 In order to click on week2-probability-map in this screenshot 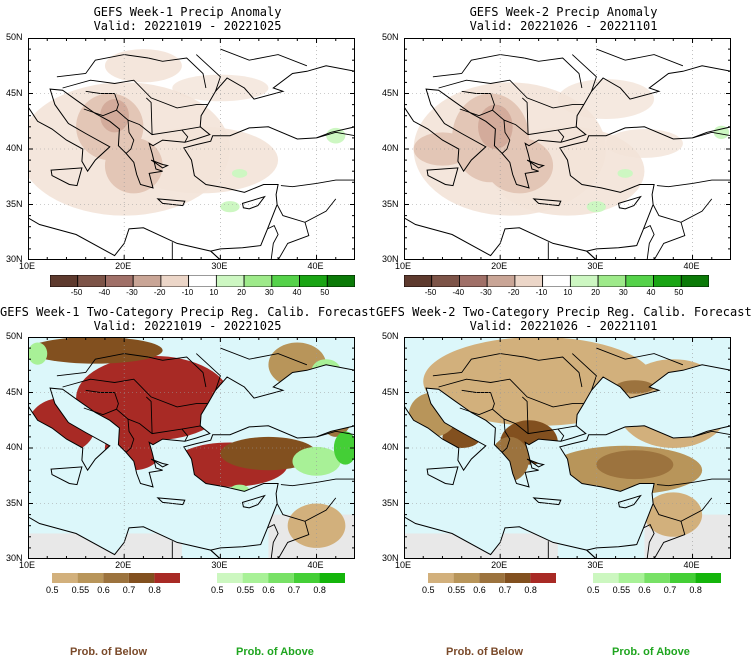, I will do `click(567, 448)`.